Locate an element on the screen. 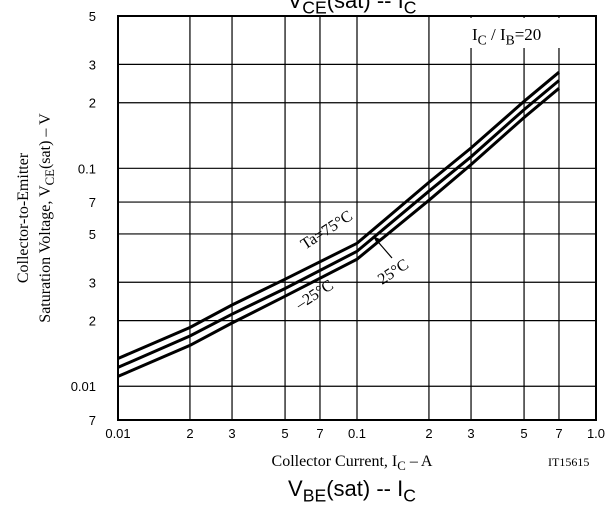  bottom-title-part: (sat) -- I is located at coordinates (364, 488).